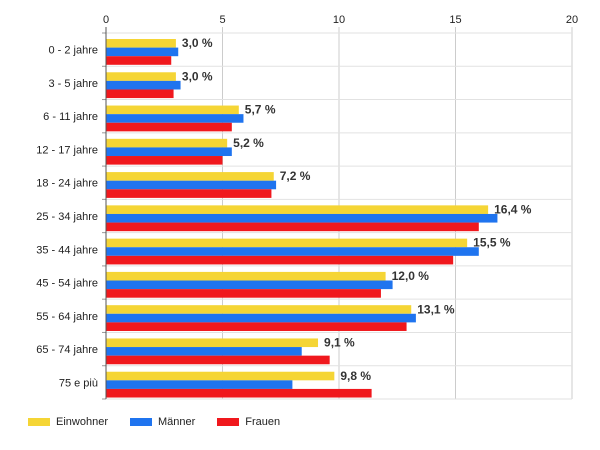 The width and height of the screenshot is (600, 450). Describe the element at coordinates (39, 422) in the screenshot. I see `legend-swatch-einwohner` at that location.